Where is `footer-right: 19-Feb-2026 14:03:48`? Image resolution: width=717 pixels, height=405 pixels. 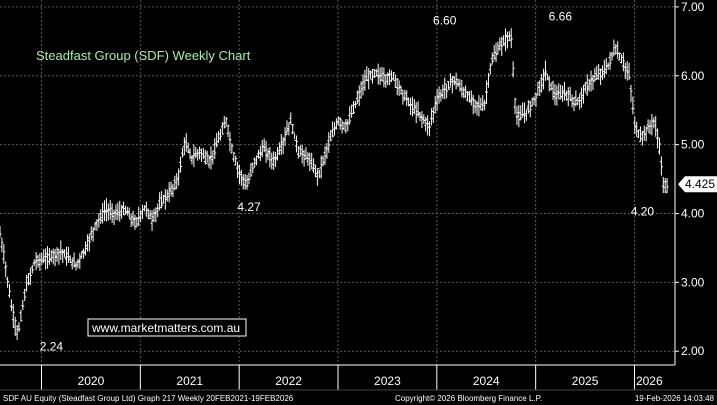 footer-right: 19-Feb-2026 14:03:48 is located at coordinates (675, 398).